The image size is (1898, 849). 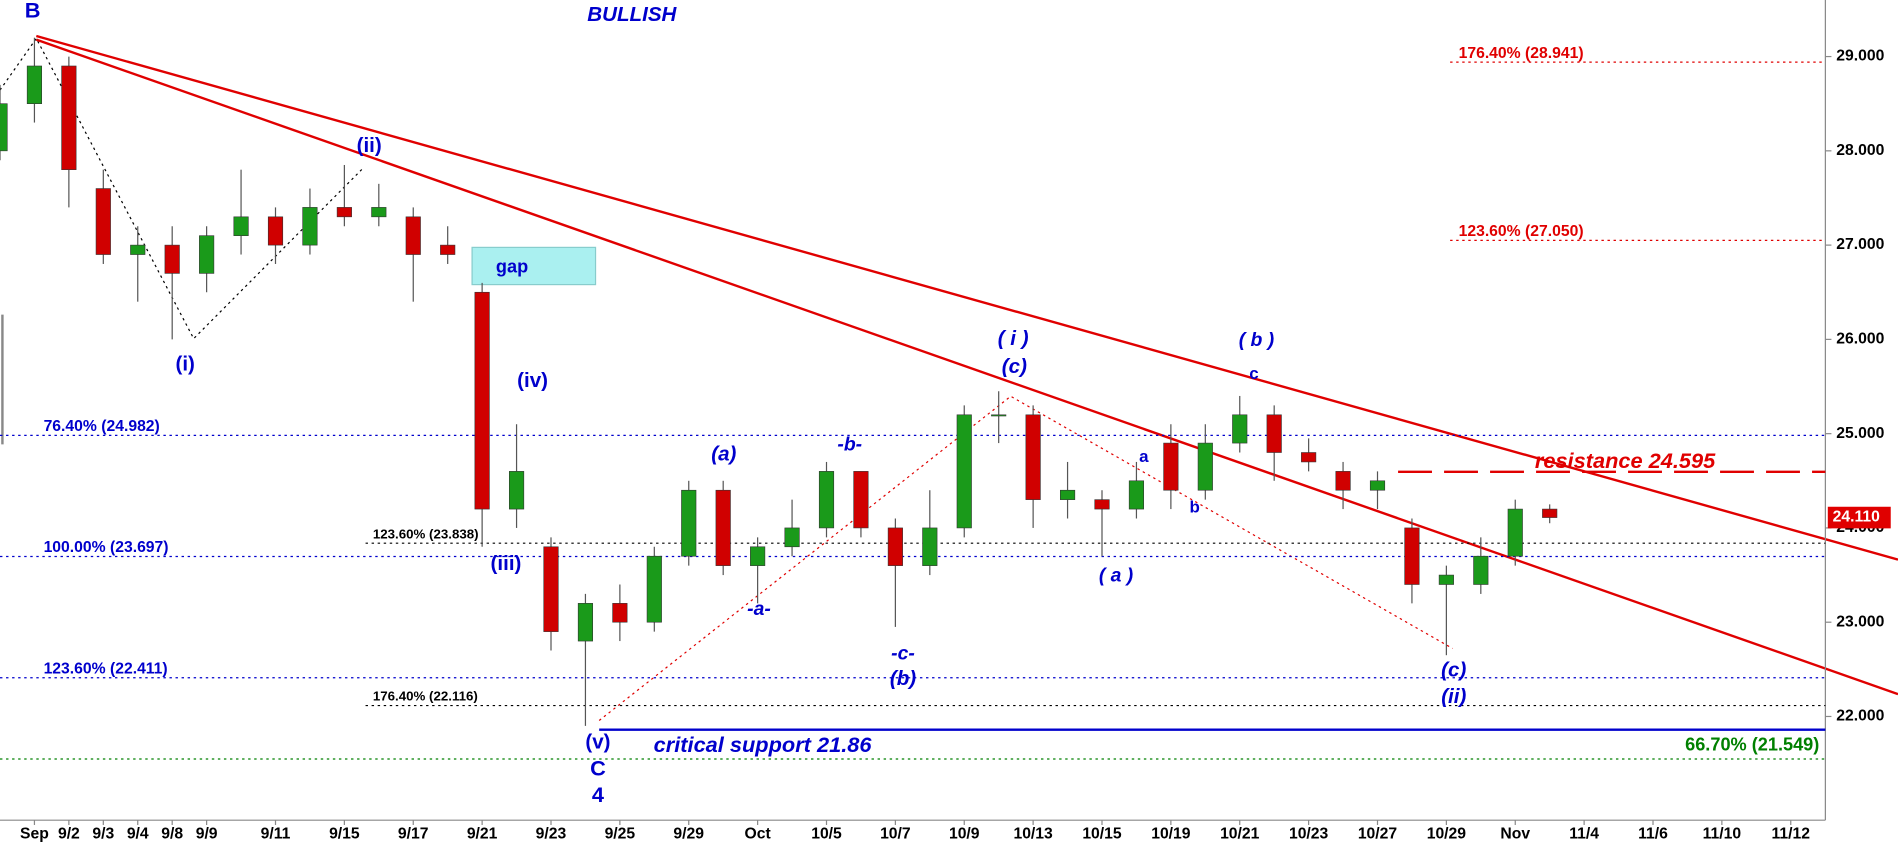 What do you see at coordinates (1171, 834) in the screenshot?
I see `x-tick-label: 10/19` at bounding box center [1171, 834].